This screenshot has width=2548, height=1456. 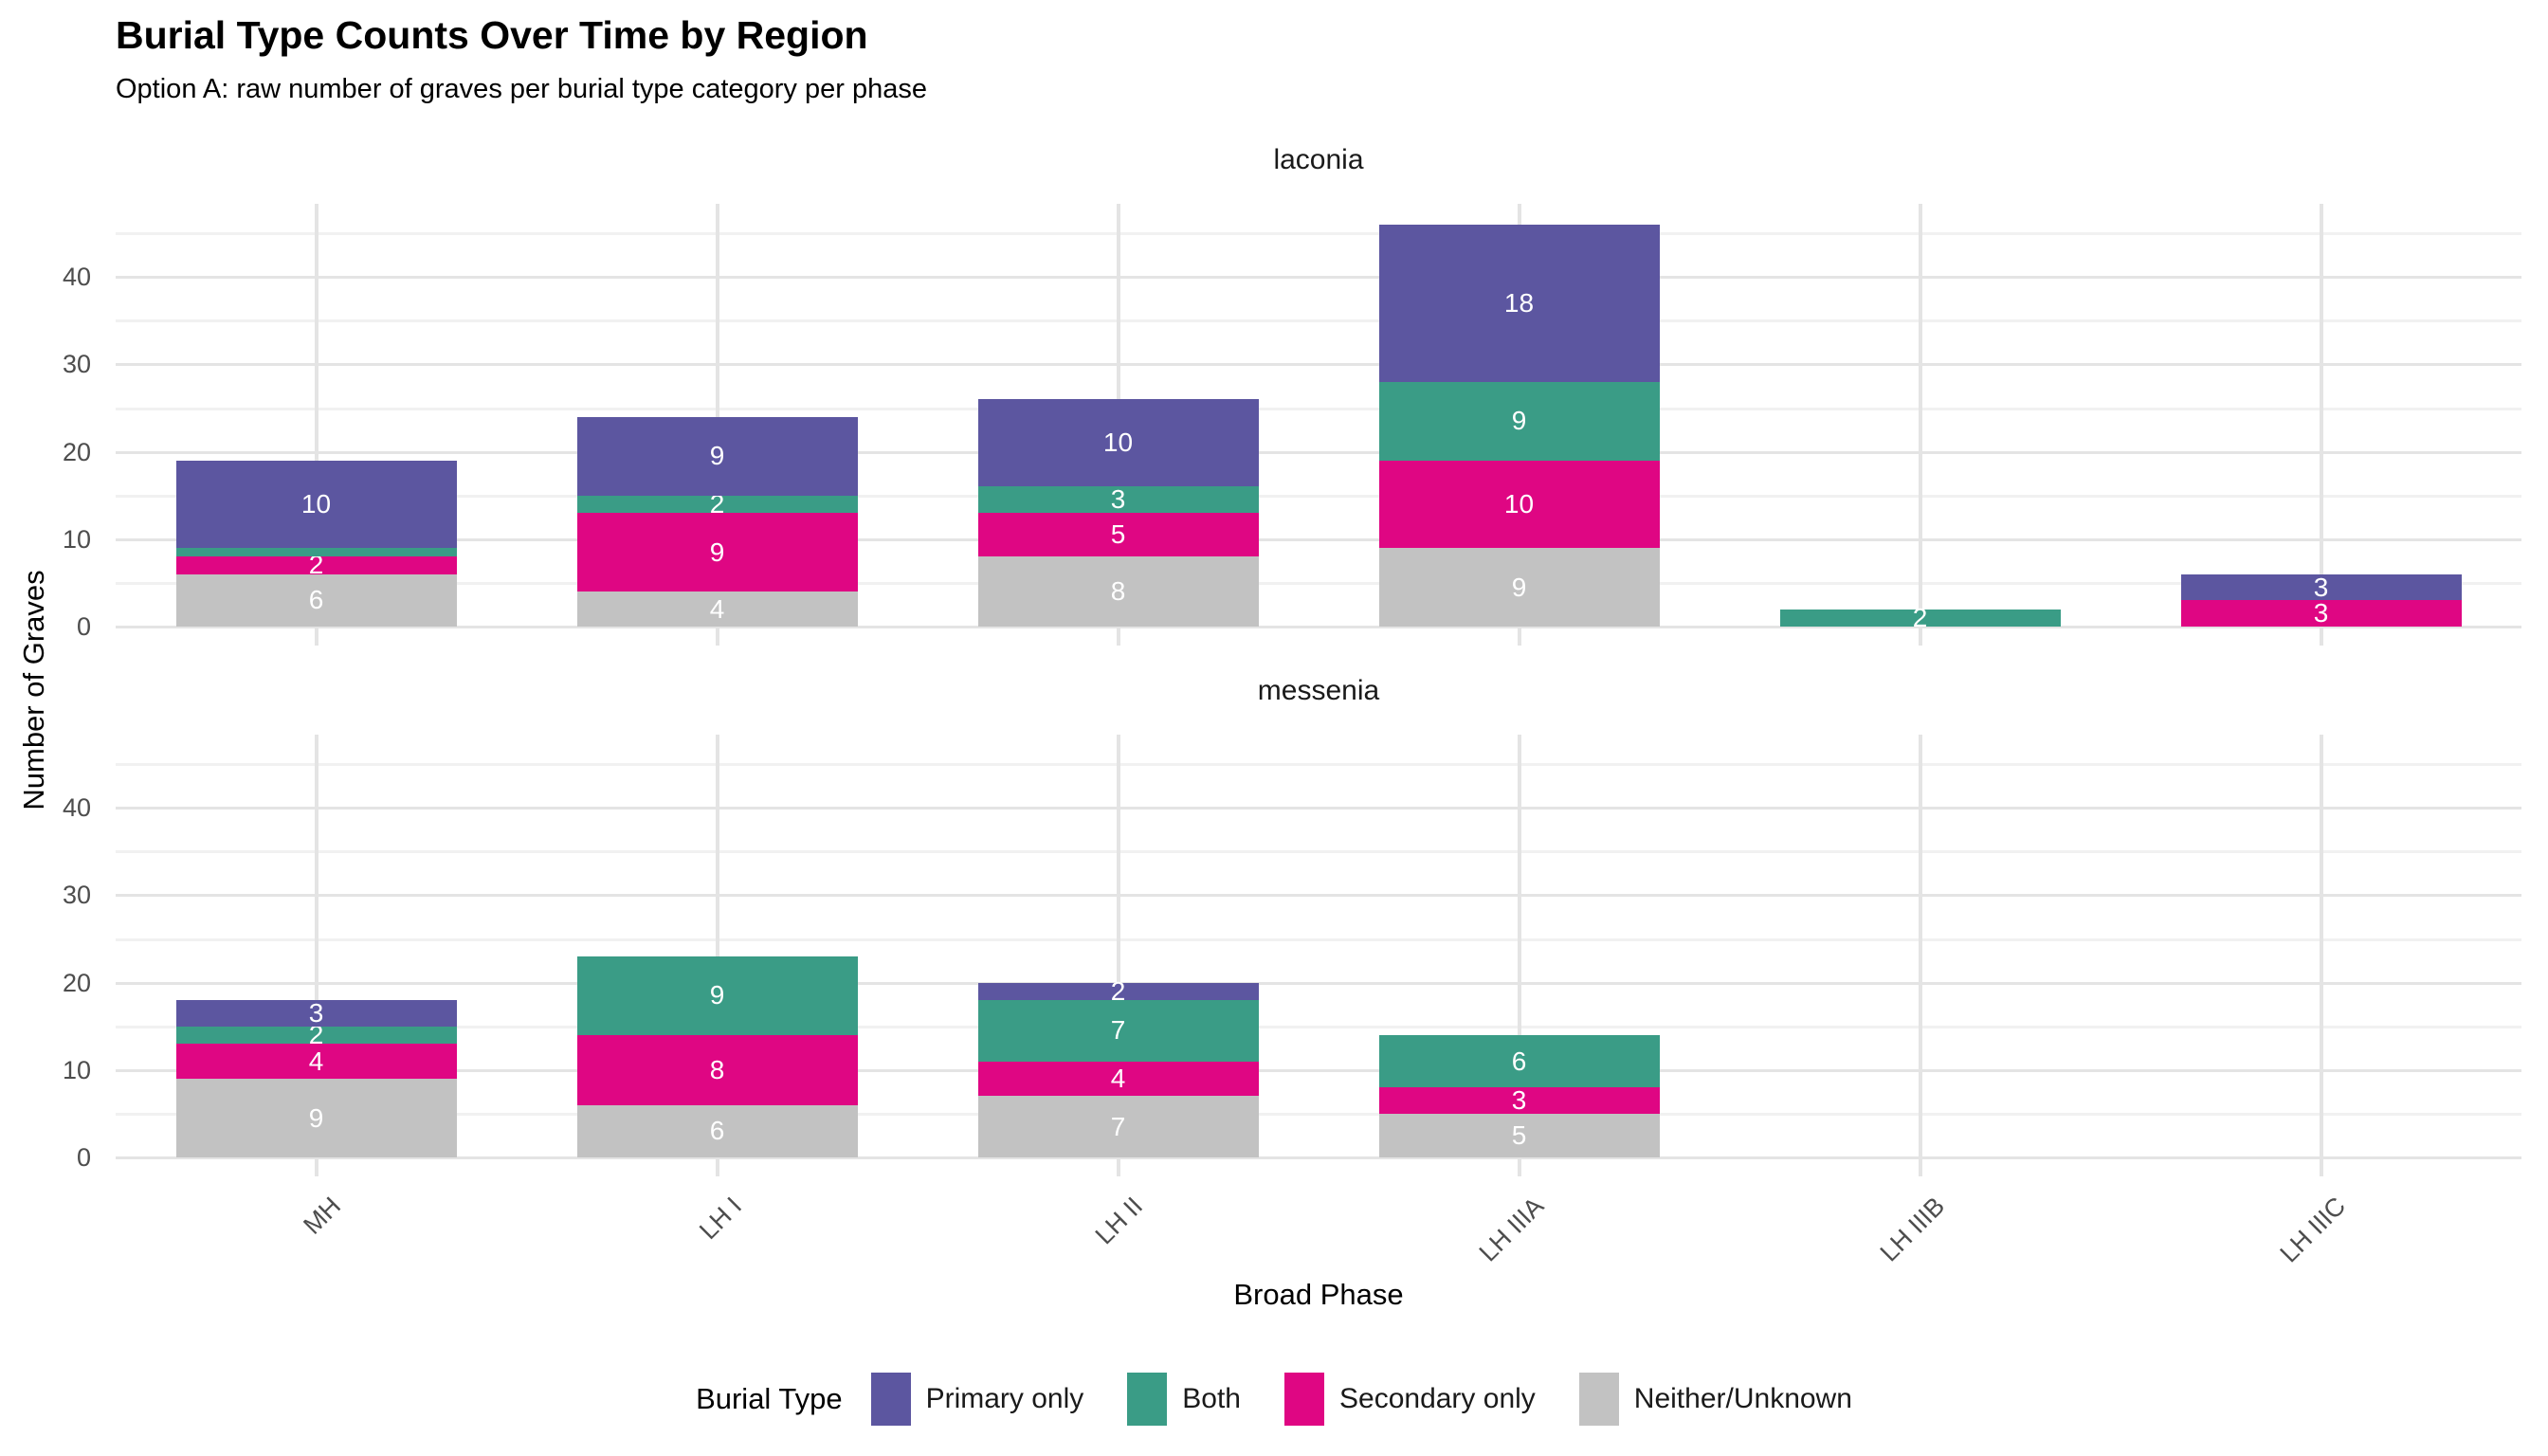 What do you see at coordinates (492, 35) in the screenshot?
I see `chart-title: Burial Type Counts Over Time by Region` at bounding box center [492, 35].